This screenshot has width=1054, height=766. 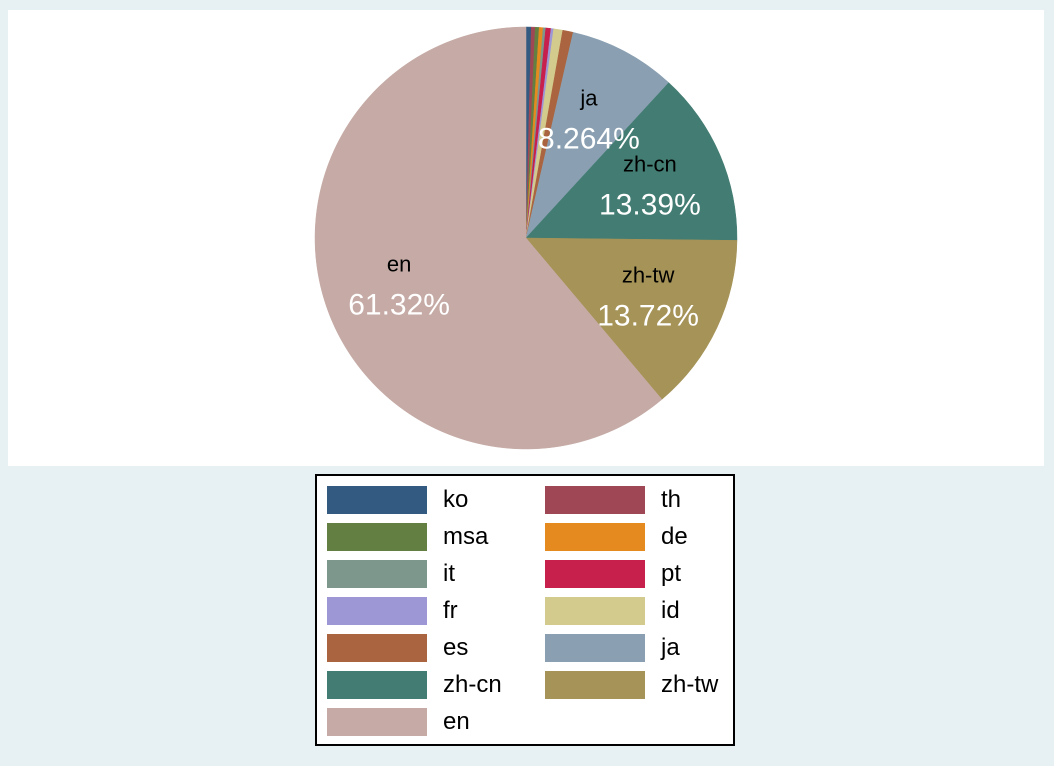 I want to click on legend-label-en: en, so click(x=456, y=721).